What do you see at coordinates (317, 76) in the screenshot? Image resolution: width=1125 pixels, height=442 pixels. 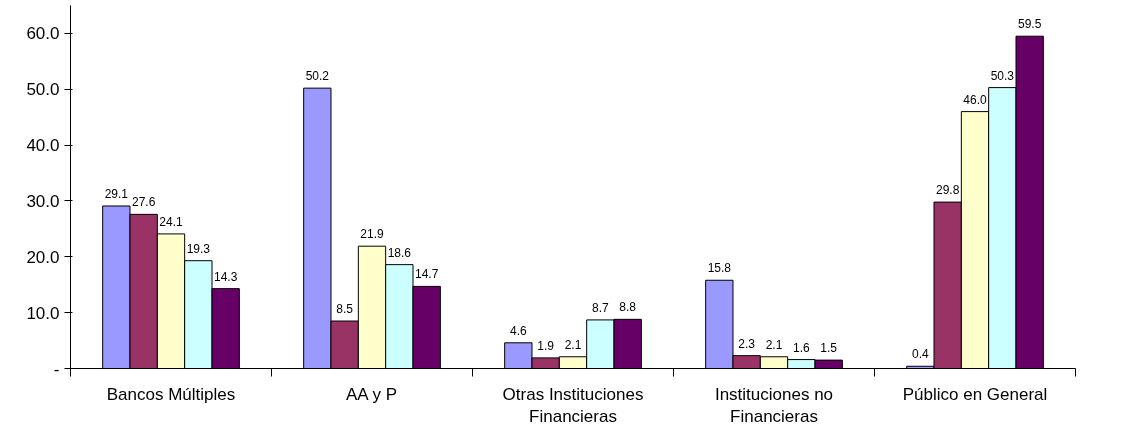 I see `data-label: 50.2` at bounding box center [317, 76].